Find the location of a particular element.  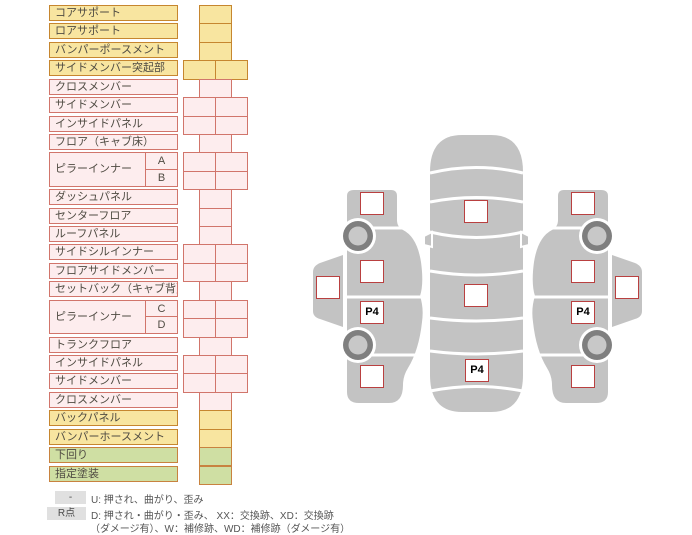

row-label-1: ロアサポート is located at coordinates (113, 31).